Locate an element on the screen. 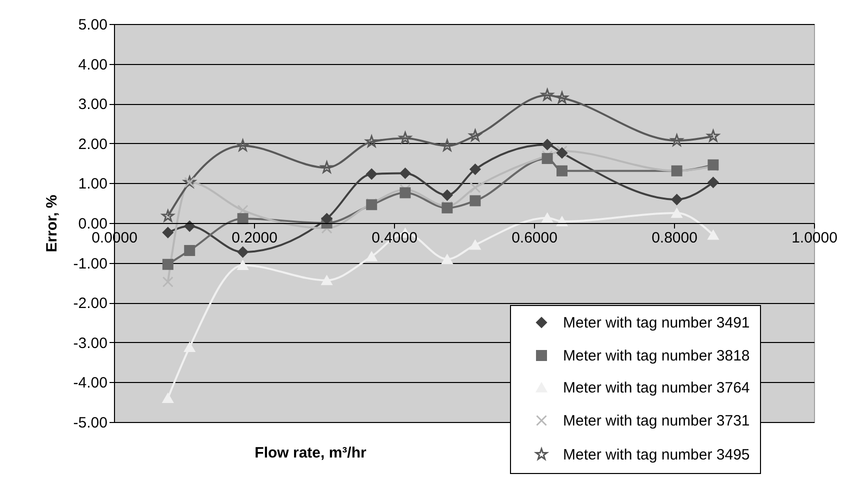  y-axis-title: Error, % is located at coordinates (51, 223).